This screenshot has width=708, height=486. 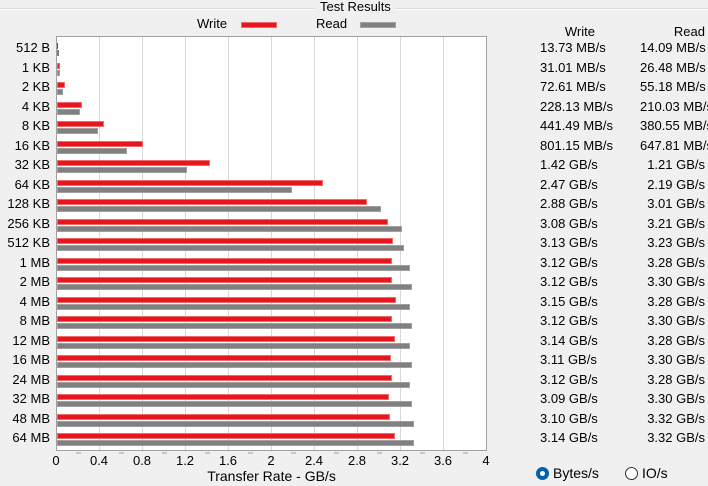 I want to click on y-axis-label: 8 KB, so click(x=35, y=125).